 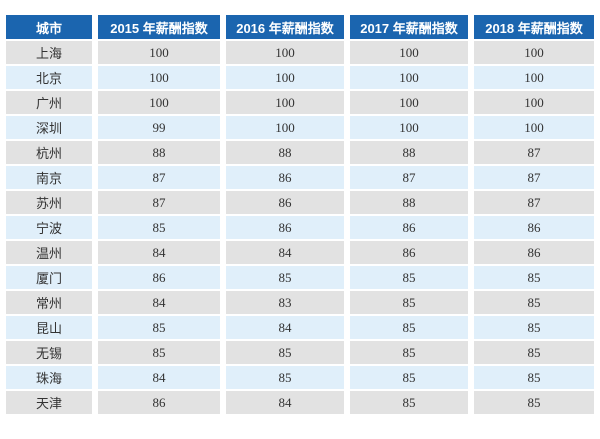 I want to click on column-header-city: 城市, so click(x=49, y=27).